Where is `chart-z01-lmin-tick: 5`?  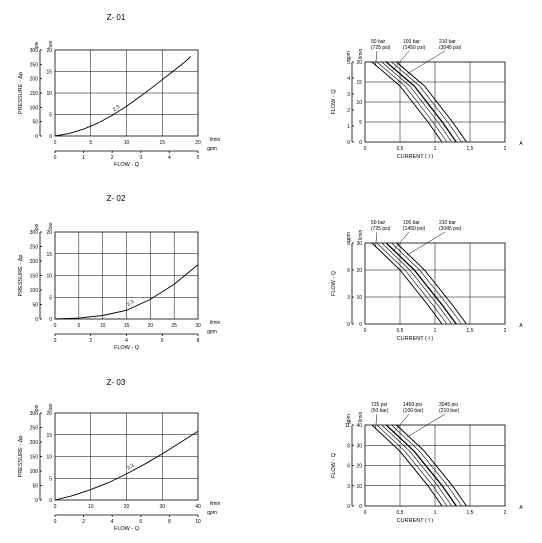 chart-z01-lmin-tick: 5 is located at coordinates (90, 143).